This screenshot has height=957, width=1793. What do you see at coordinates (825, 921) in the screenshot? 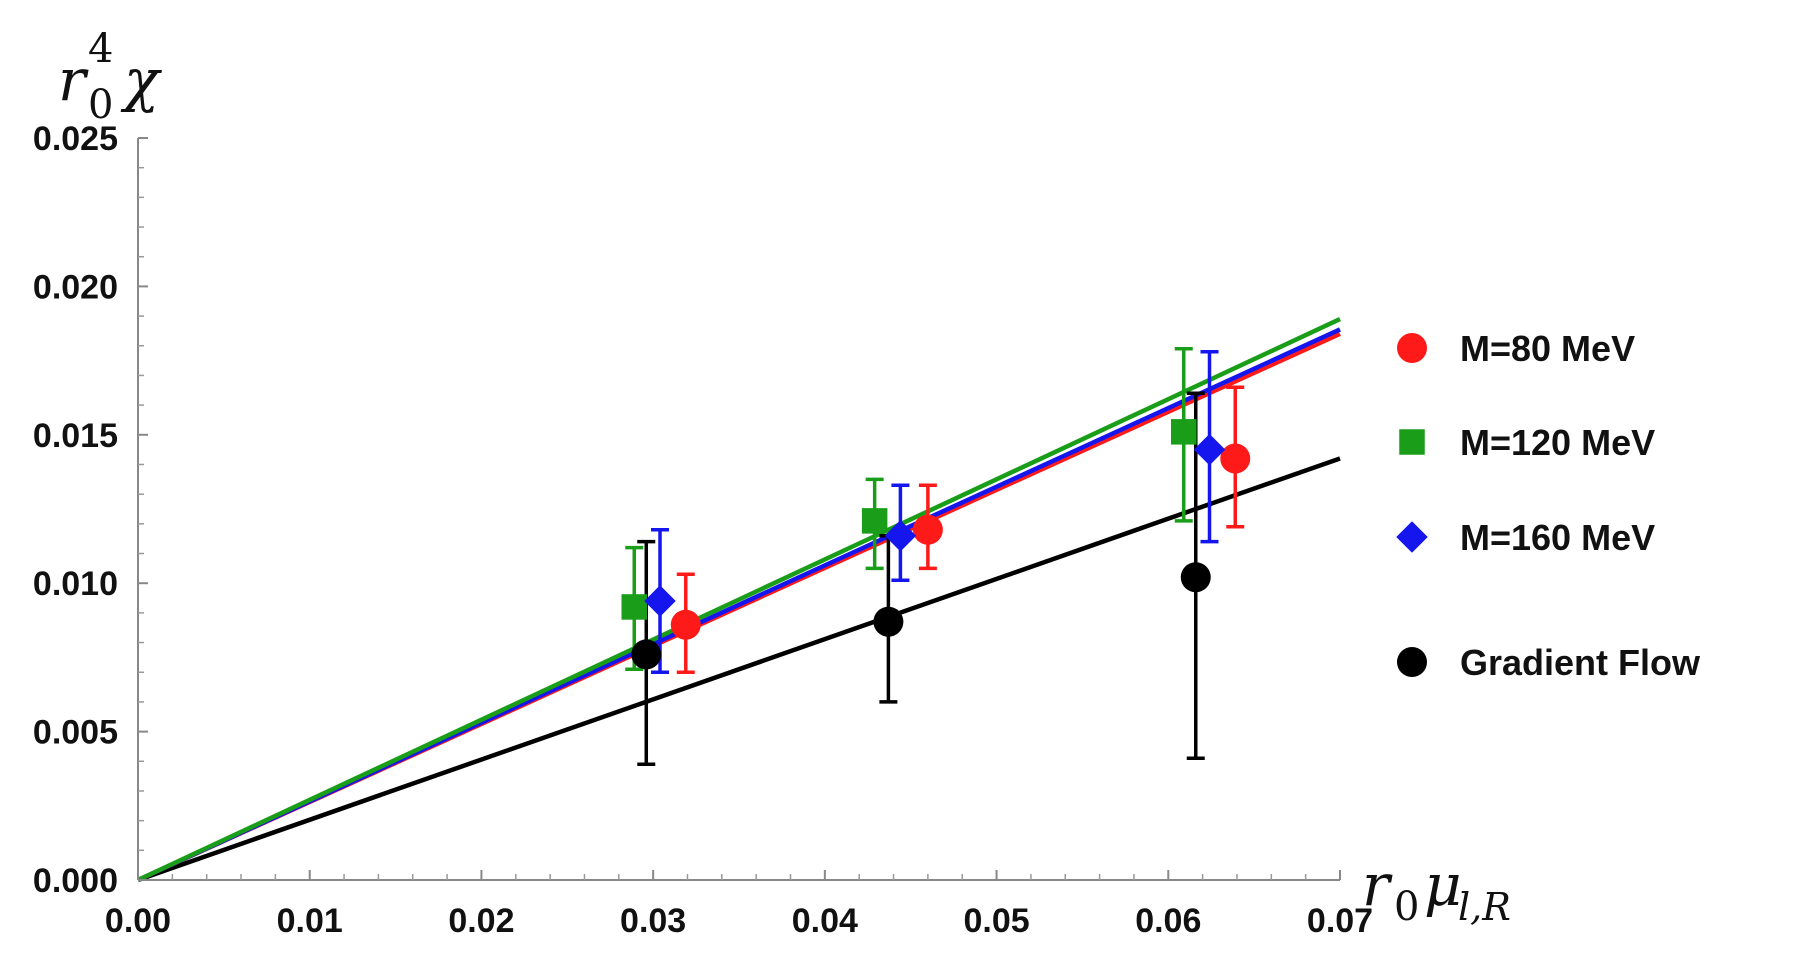
I see `x-tick-label: 0.04` at bounding box center [825, 921].